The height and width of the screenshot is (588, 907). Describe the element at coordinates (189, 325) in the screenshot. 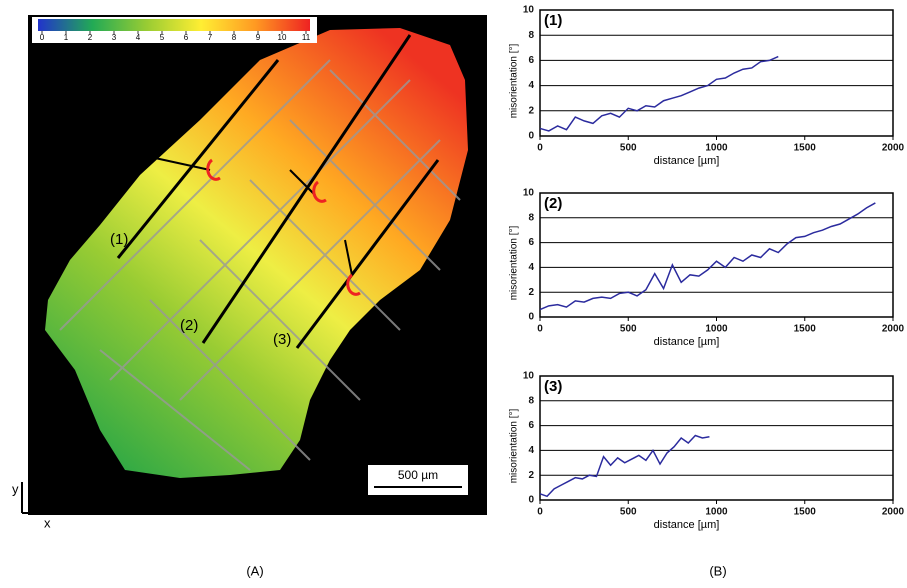

I see `line-label: (2)` at that location.